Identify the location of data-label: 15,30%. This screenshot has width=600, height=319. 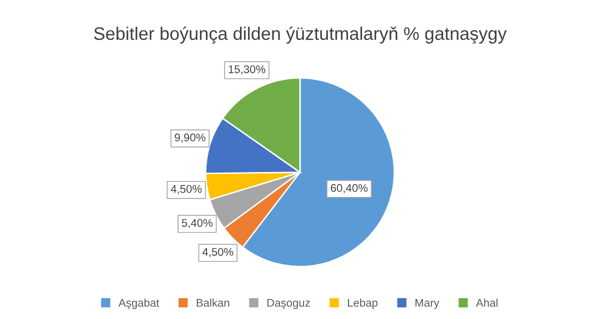
(247, 70).